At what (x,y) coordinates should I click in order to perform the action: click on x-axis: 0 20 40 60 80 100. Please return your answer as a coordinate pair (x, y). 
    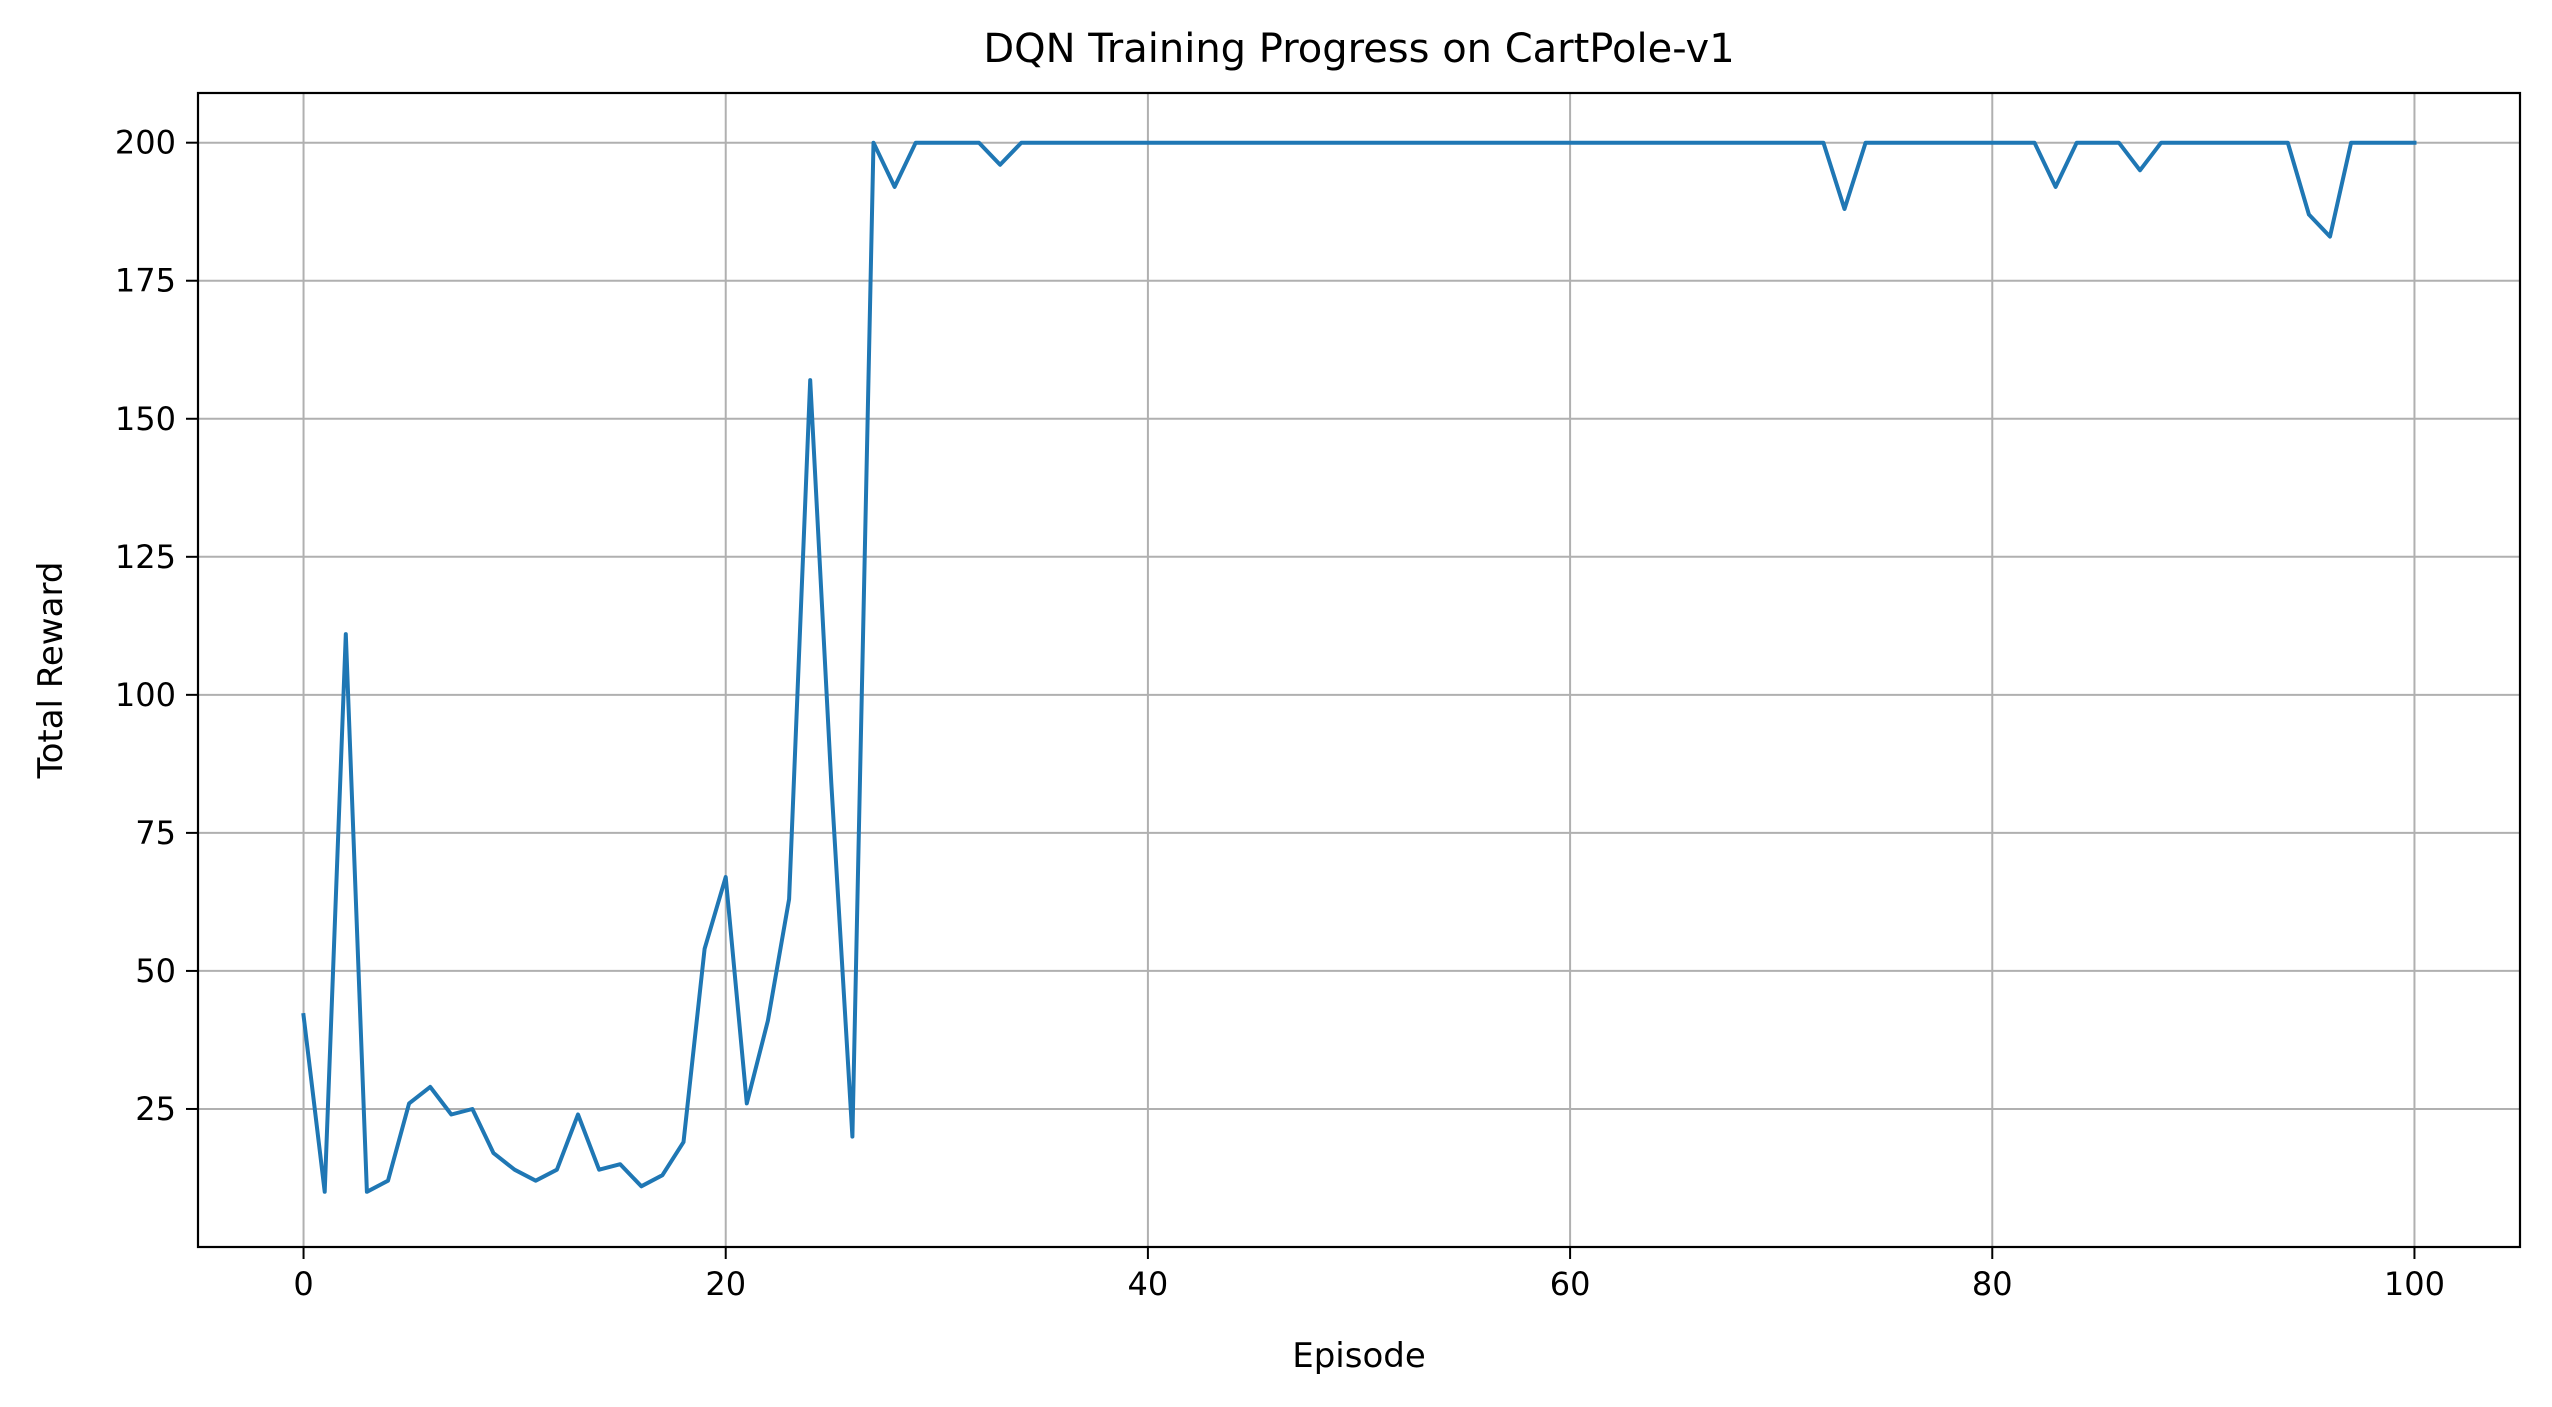
    Looking at the image, I should click on (1369, 1275).